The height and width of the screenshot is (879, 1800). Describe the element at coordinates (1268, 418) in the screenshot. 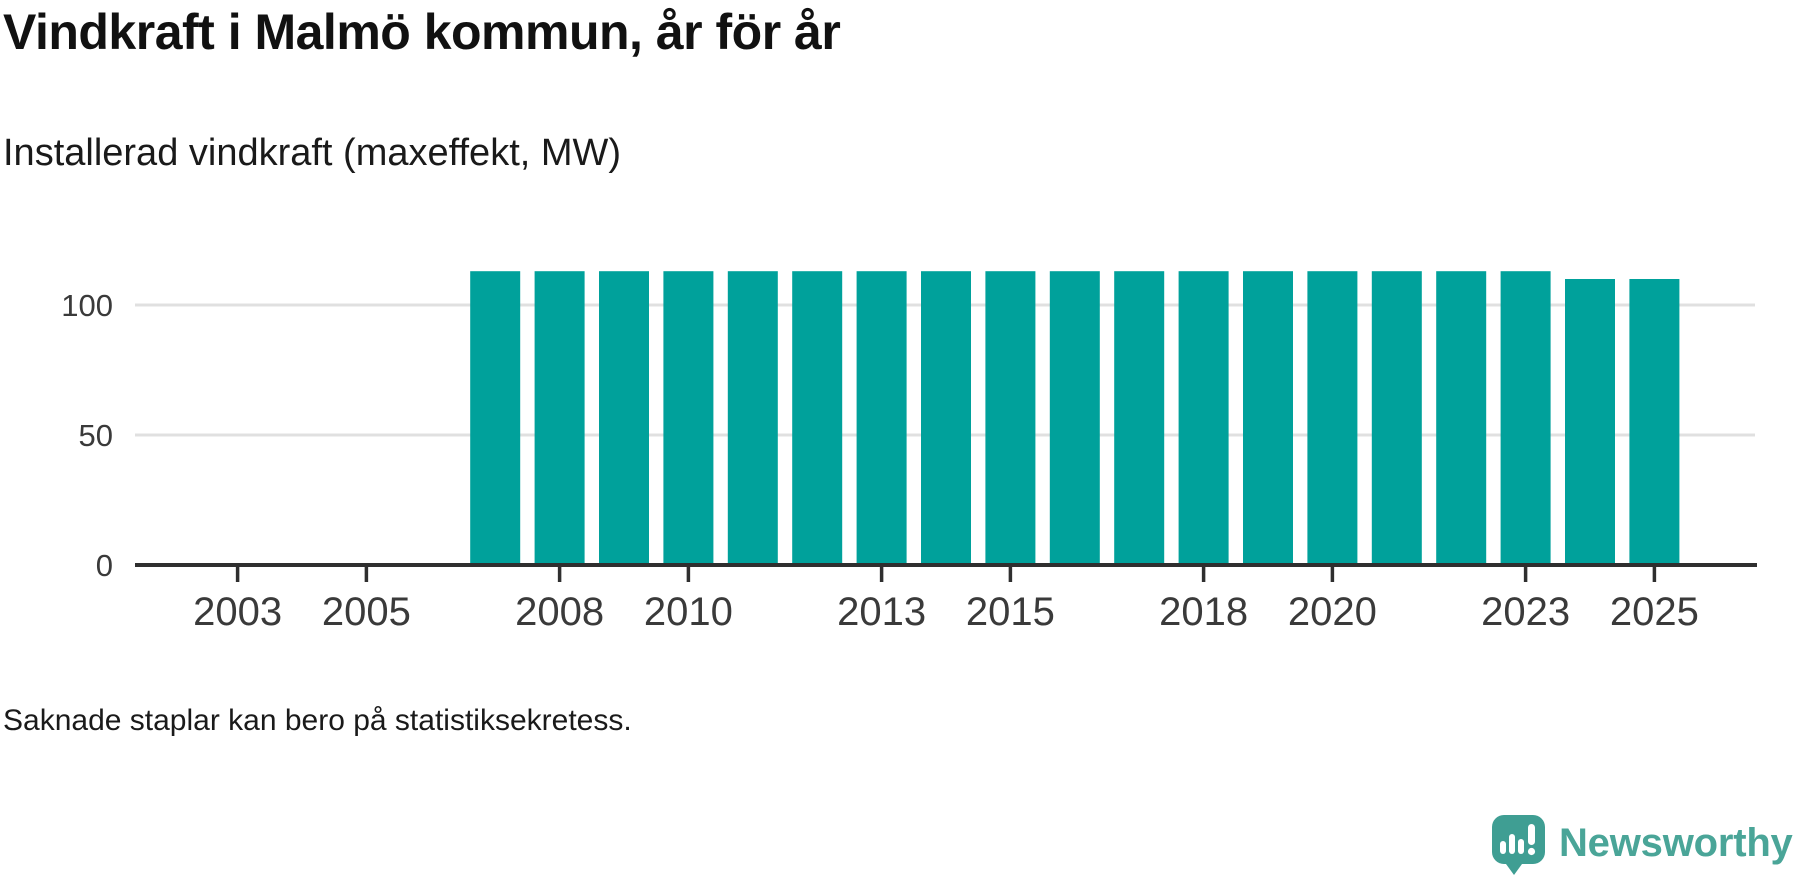

I see `bar-2019` at that location.